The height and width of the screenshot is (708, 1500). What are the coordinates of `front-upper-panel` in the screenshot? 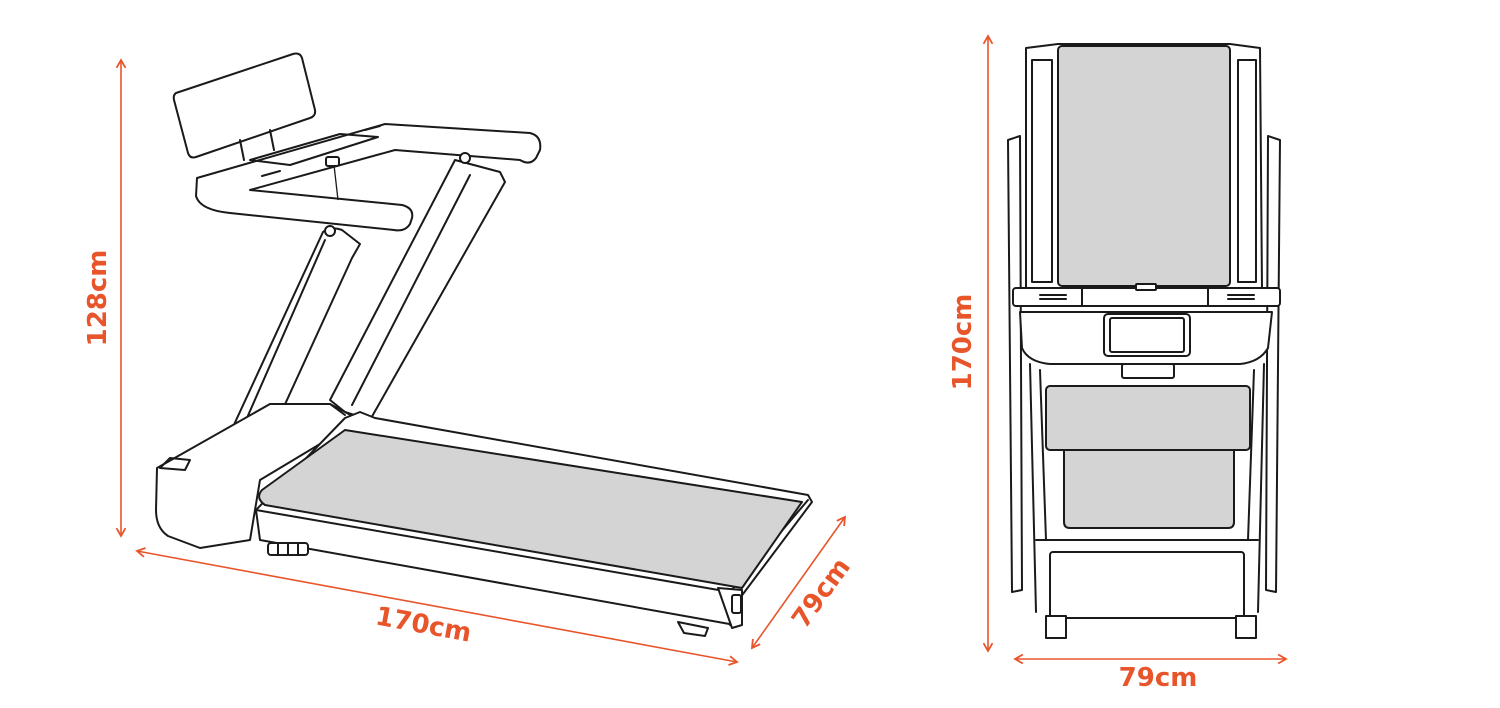 It's located at (1144, 166).